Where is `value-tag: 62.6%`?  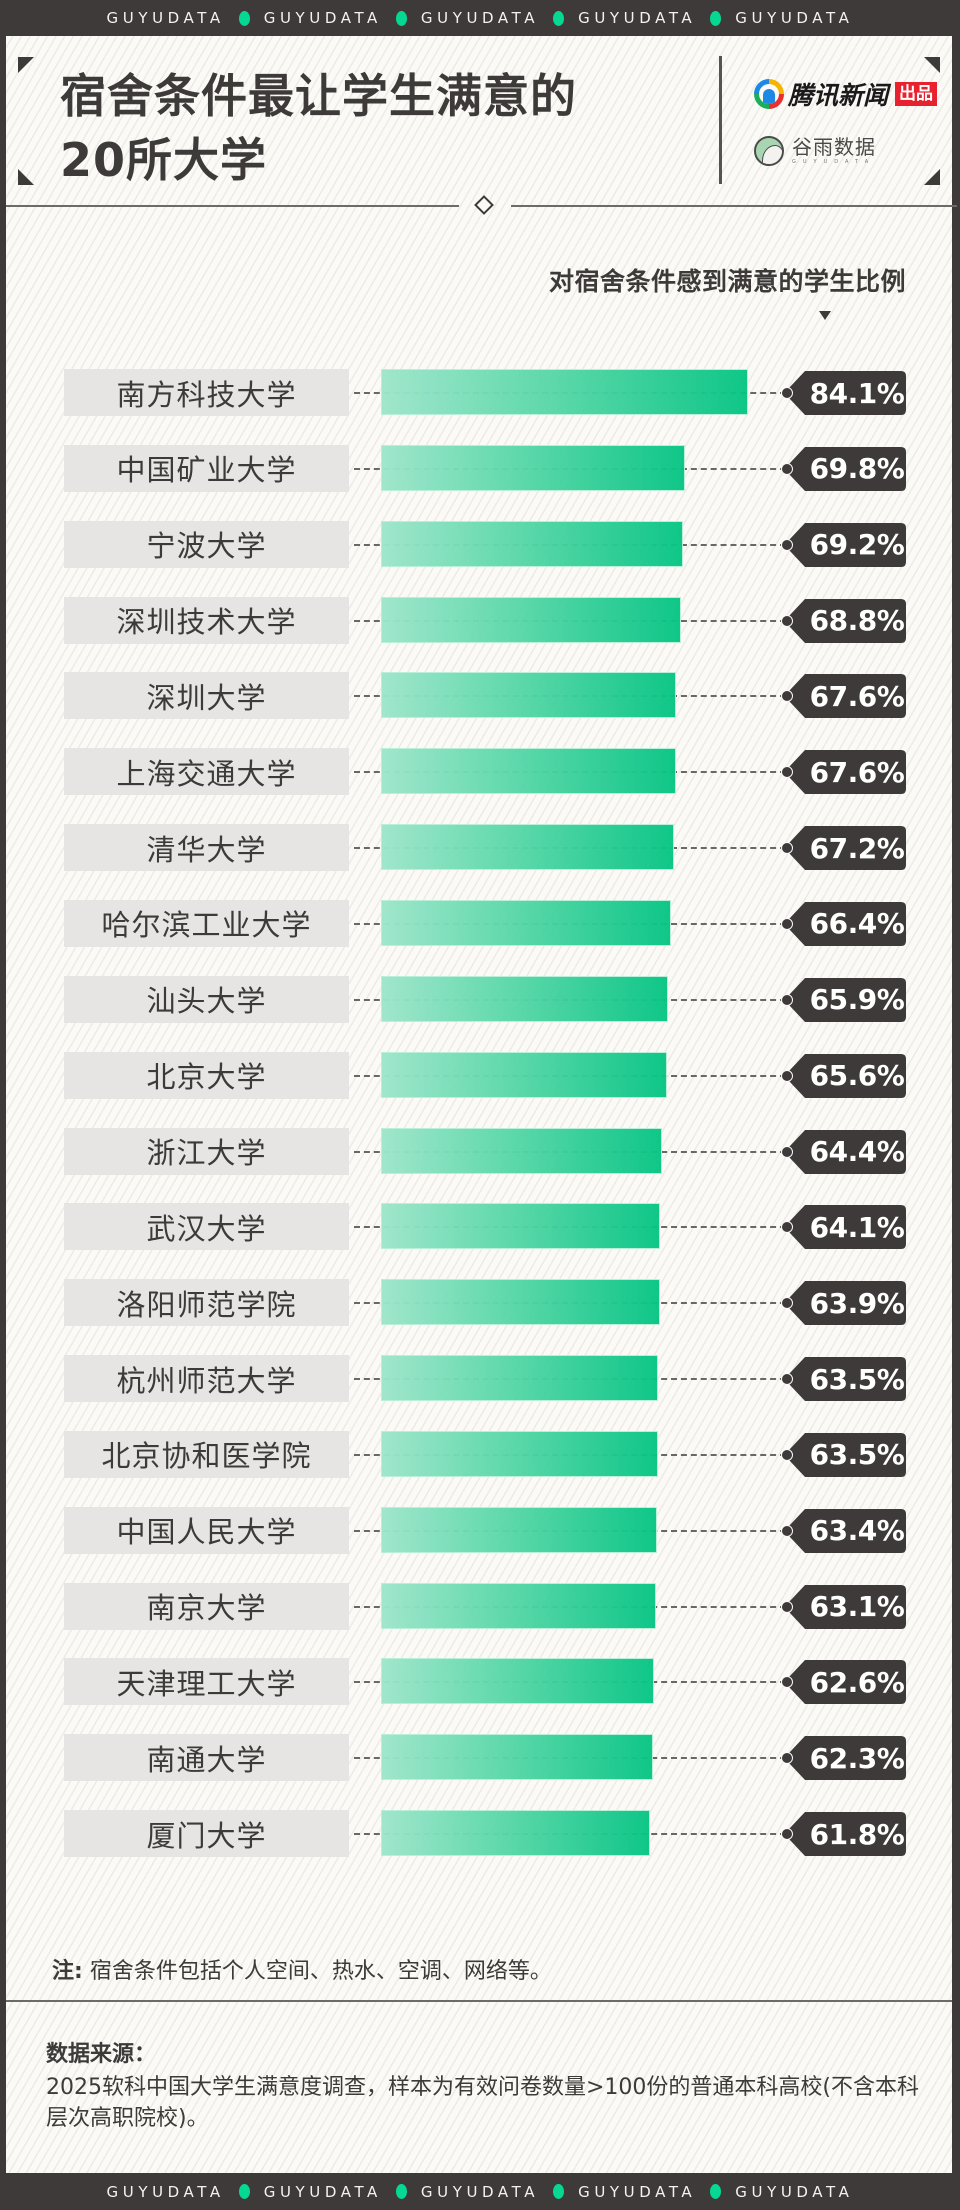 value-tag: 62.6% is located at coordinates (848, 1682).